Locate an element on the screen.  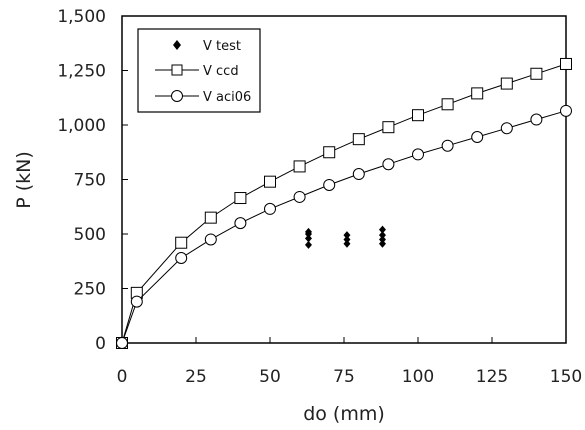
legend-label-v-aci06: V aci06 is located at coordinates (227, 97).